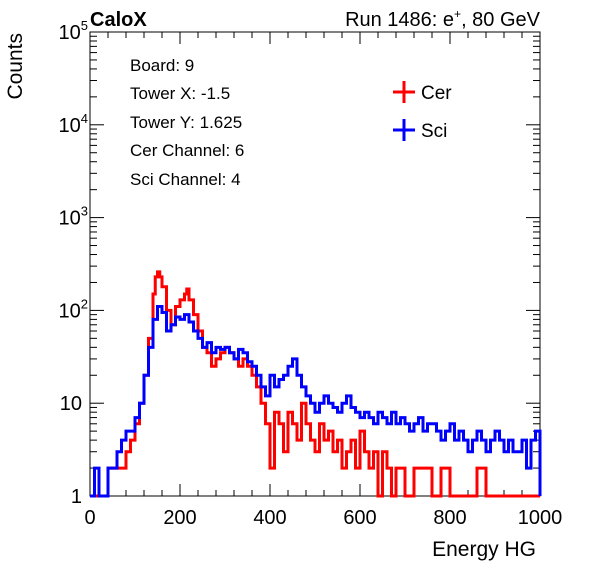  Describe the element at coordinates (71, 404) in the screenshot. I see `y-tick-label: 10` at that location.